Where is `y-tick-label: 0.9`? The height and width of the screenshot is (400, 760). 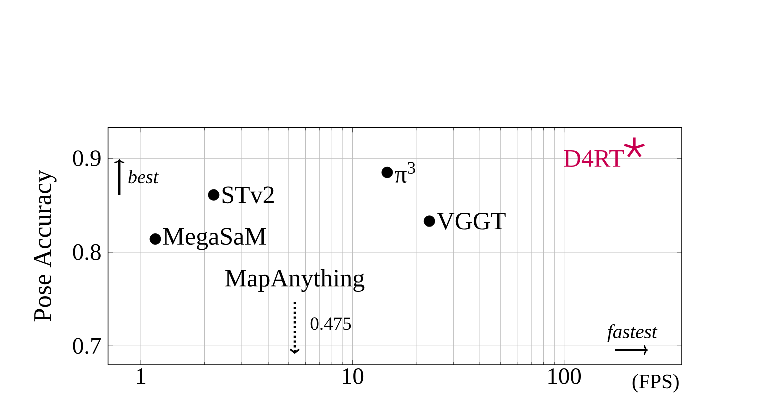
y-tick-label: 0.9 is located at coordinates (87, 158).